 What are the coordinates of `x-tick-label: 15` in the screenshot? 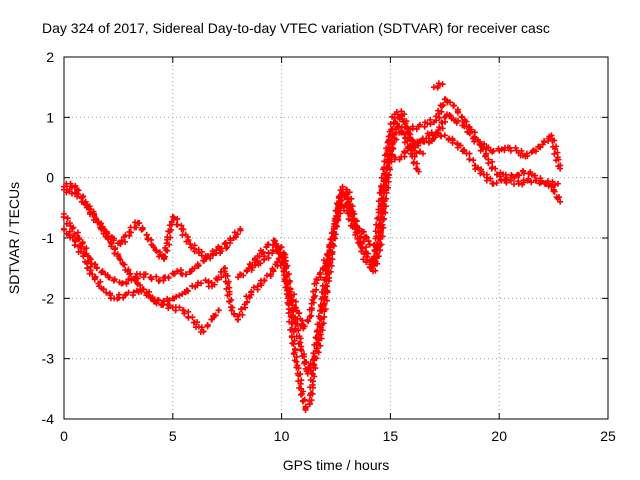 It's located at (391, 436).